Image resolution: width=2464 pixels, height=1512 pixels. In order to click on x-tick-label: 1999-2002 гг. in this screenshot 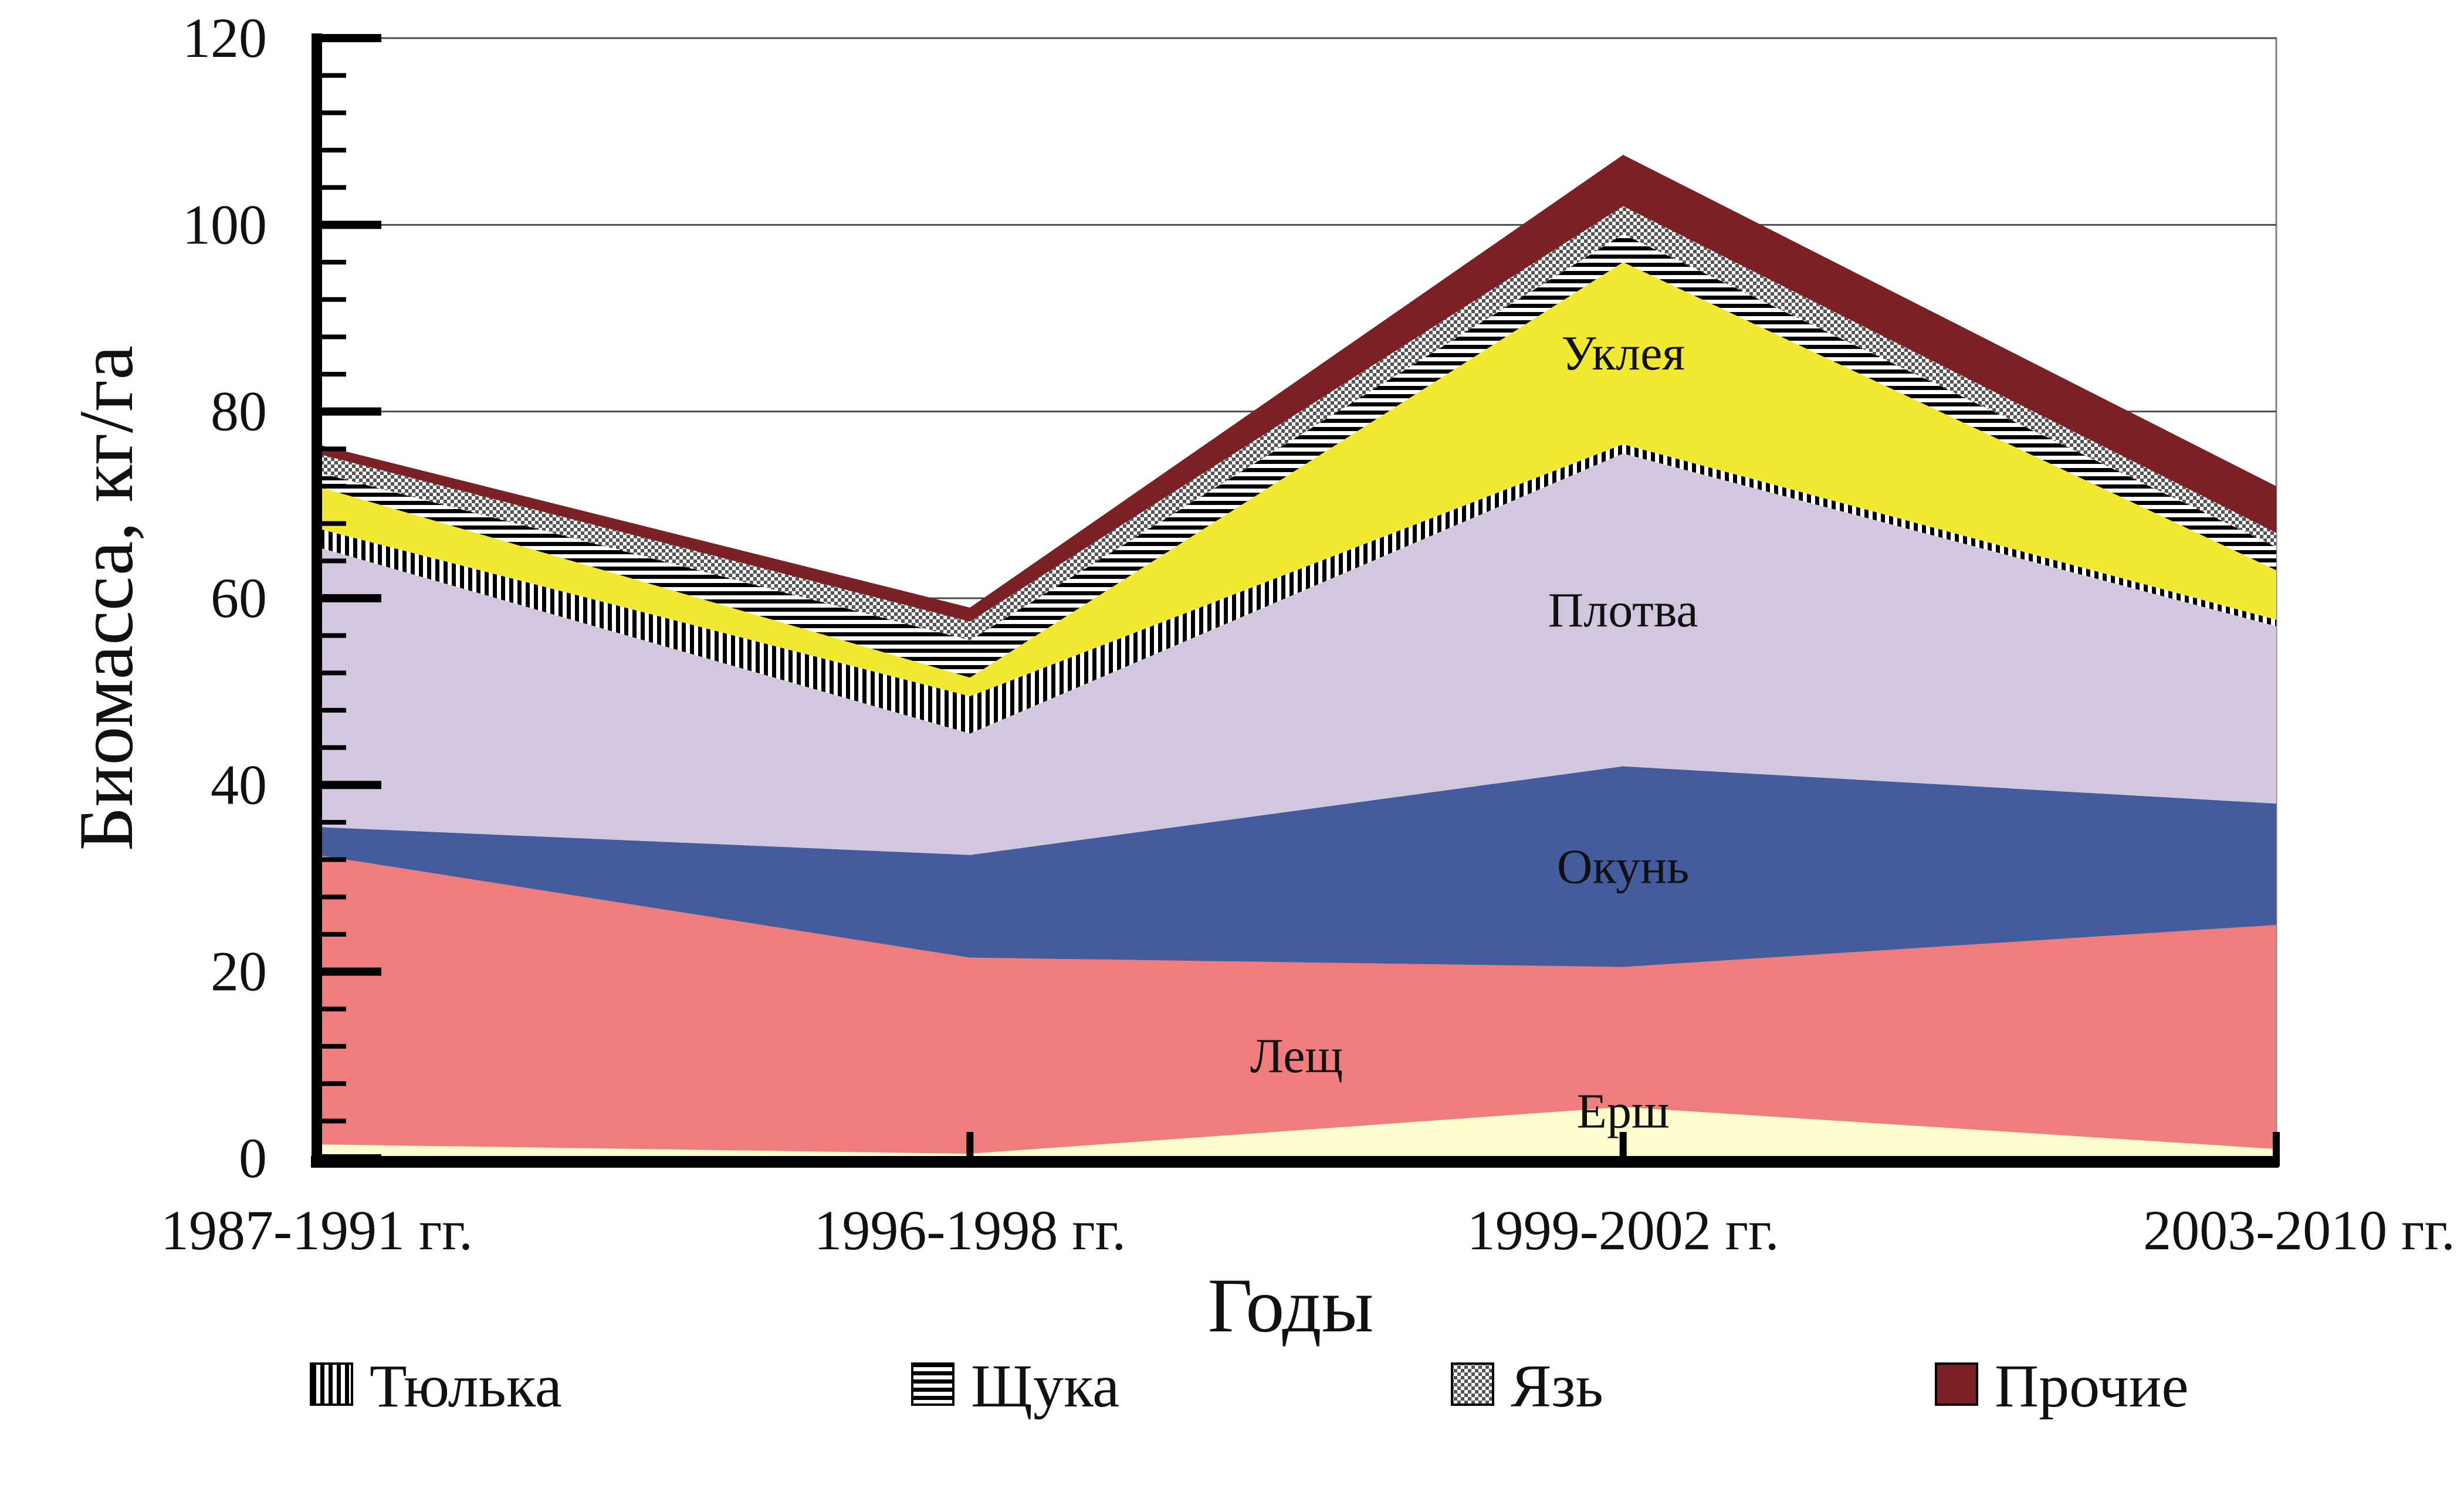, I will do `click(1623, 1230)`.